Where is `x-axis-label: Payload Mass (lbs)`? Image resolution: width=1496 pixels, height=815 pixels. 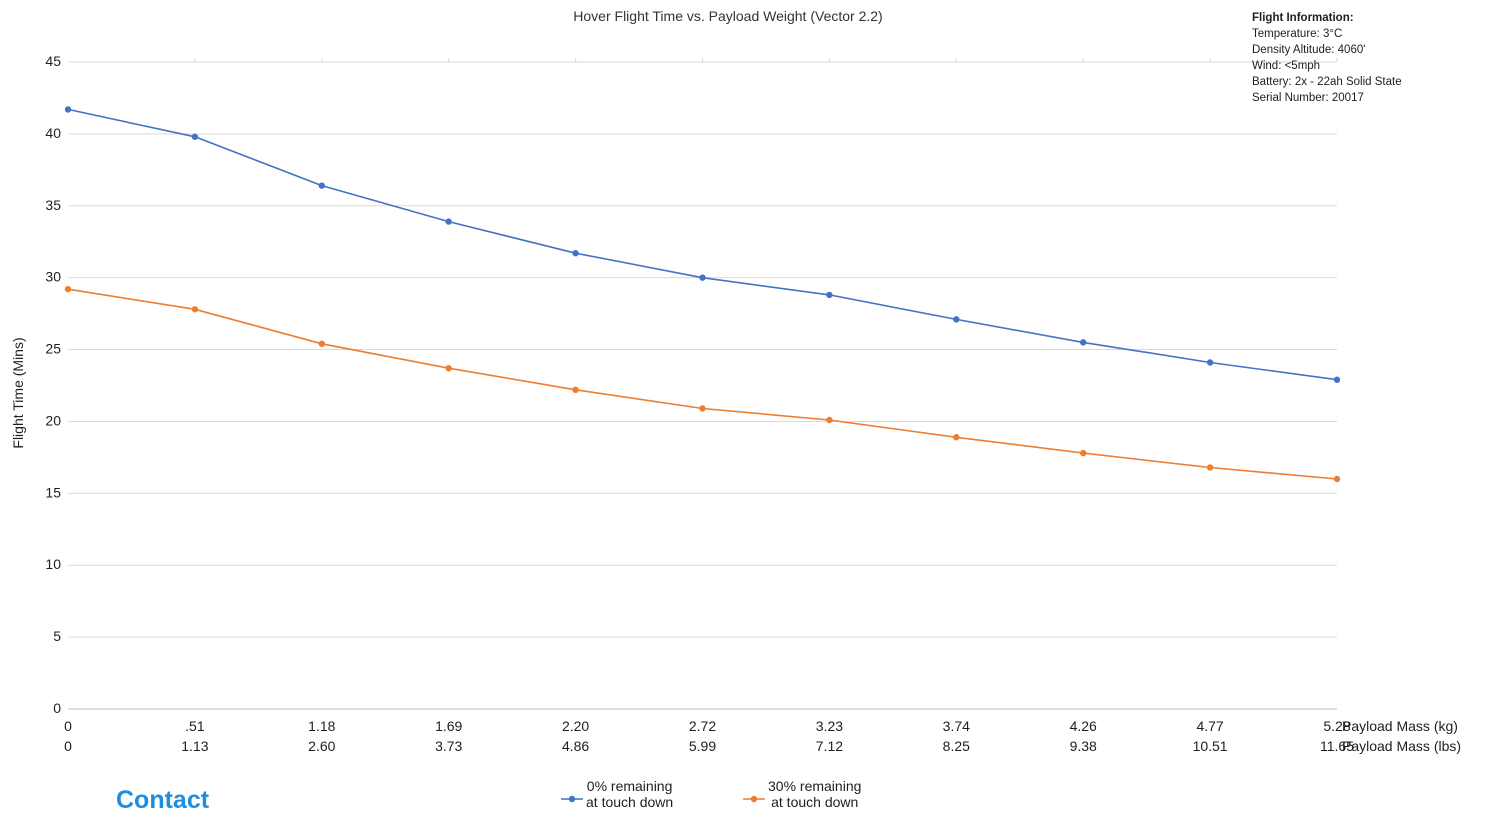
x-axis-label: Payload Mass (lbs) is located at coordinates (1401, 746).